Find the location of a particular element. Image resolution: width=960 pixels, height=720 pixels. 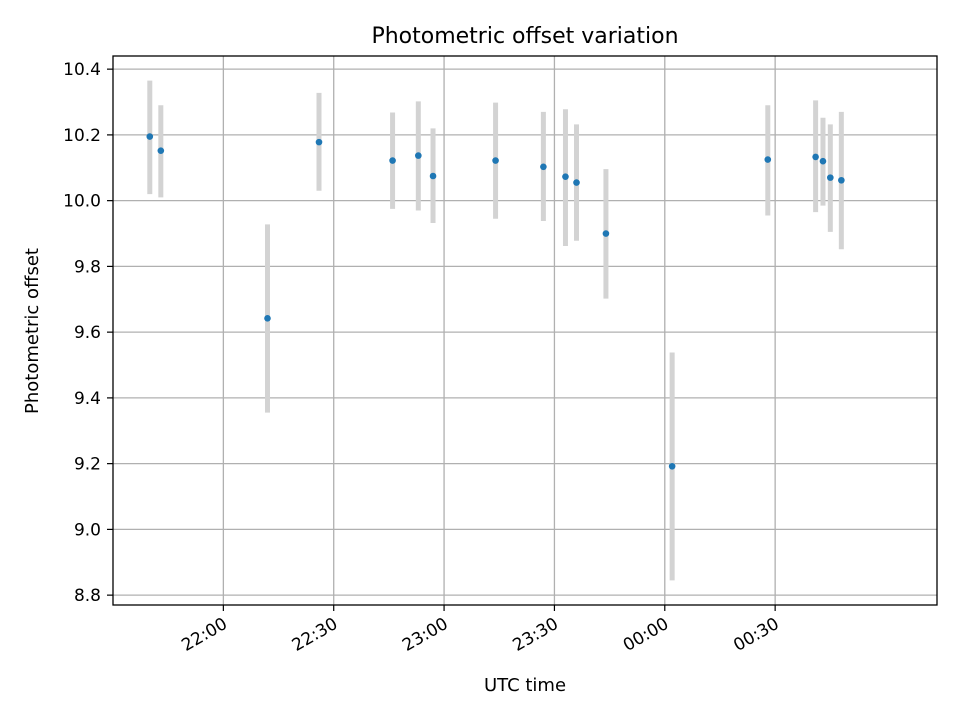

y-tick-label: 10.2 is located at coordinates (82, 136).